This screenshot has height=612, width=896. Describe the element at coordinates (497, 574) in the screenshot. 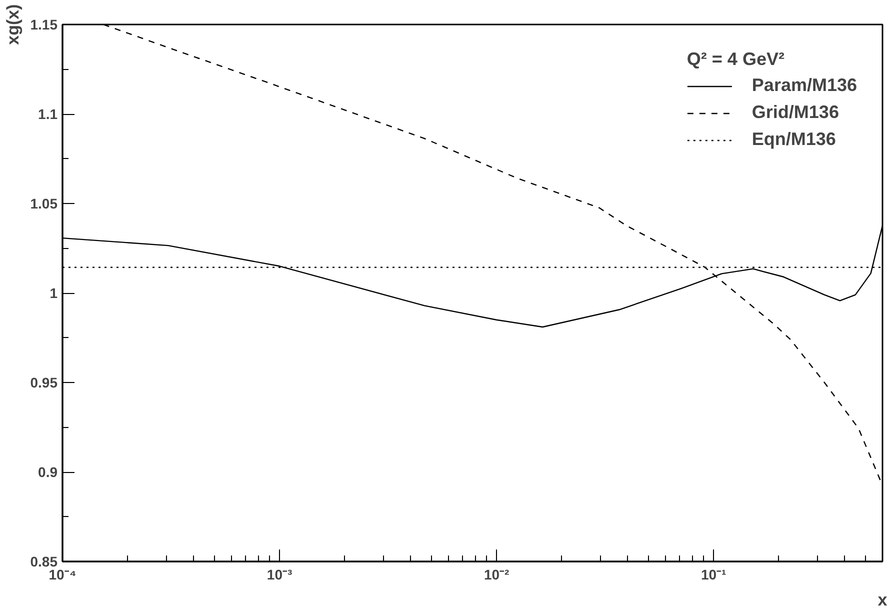

I see `x-tick-label: 10⁻²` at that location.